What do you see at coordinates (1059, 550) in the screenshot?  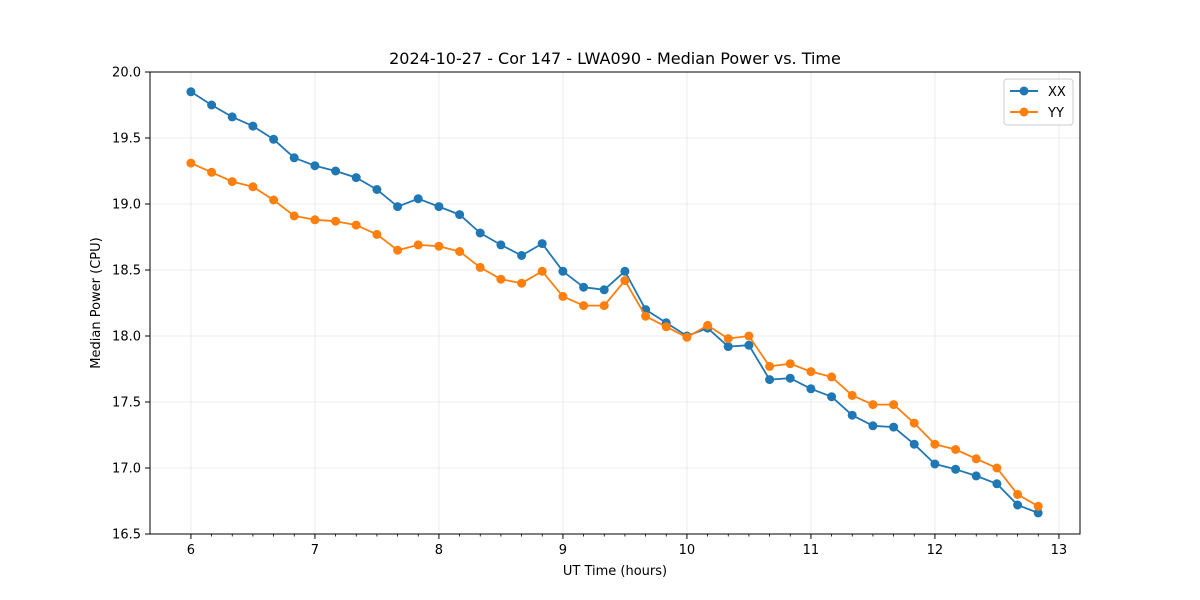 I see `x-tick-label: 13` at bounding box center [1059, 550].